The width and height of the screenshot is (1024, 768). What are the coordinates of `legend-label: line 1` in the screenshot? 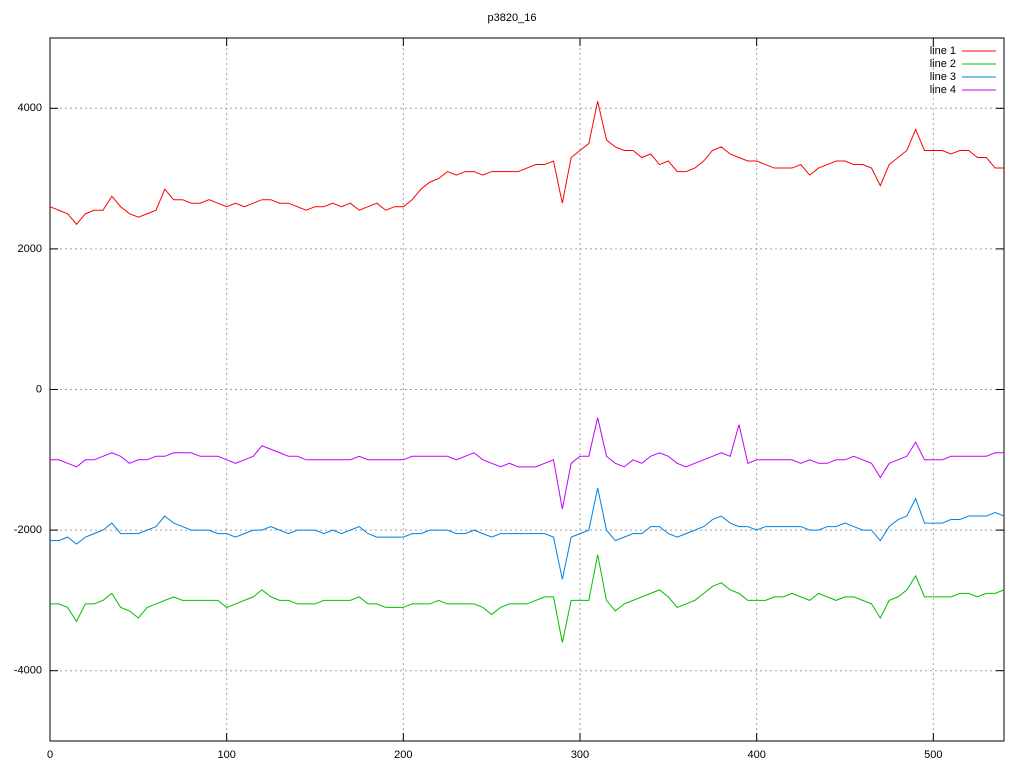 It's located at (943, 51).